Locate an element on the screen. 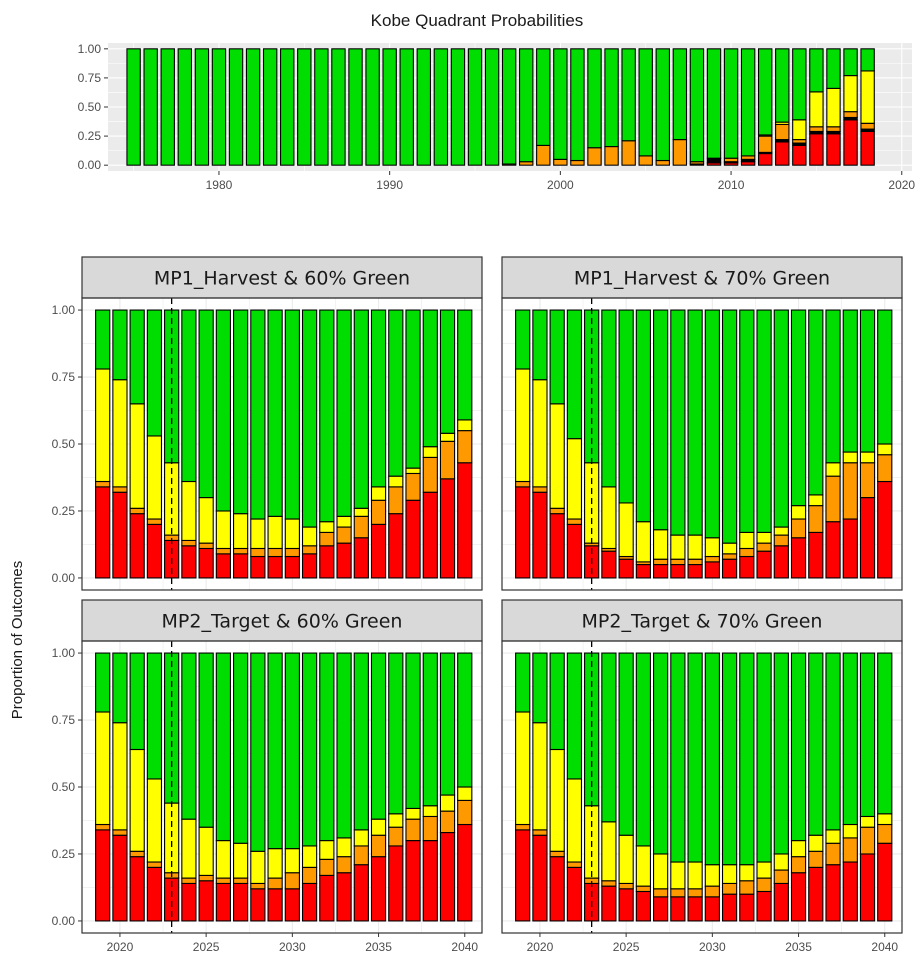 The height and width of the screenshot is (966, 918). x-tick-label: 2010 is located at coordinates (731, 185).